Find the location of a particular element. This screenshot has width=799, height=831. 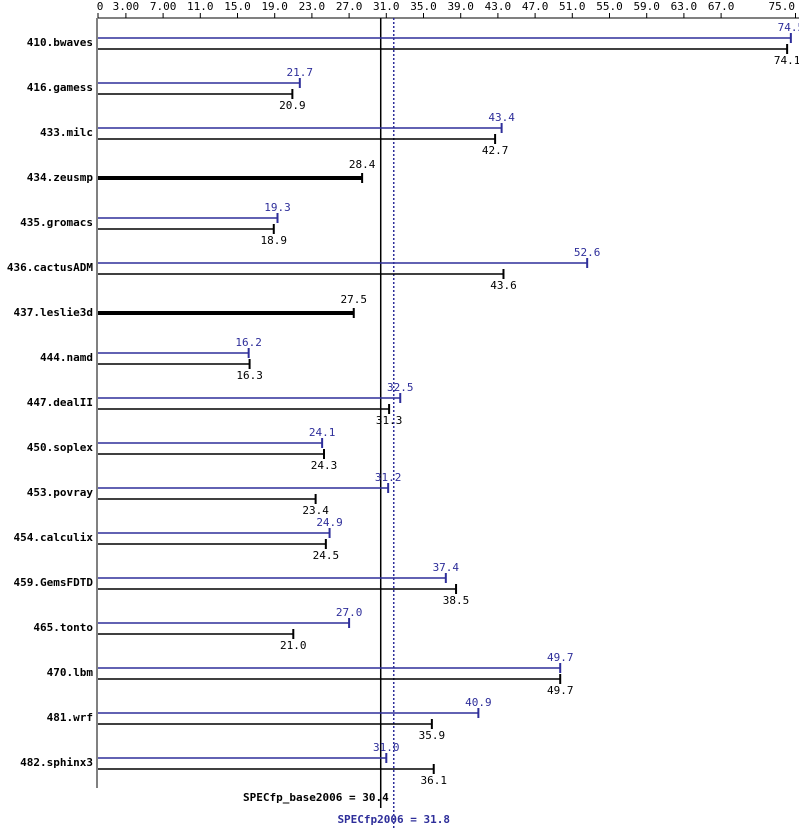

category-label: 481.wrf is located at coordinates (70, 717).